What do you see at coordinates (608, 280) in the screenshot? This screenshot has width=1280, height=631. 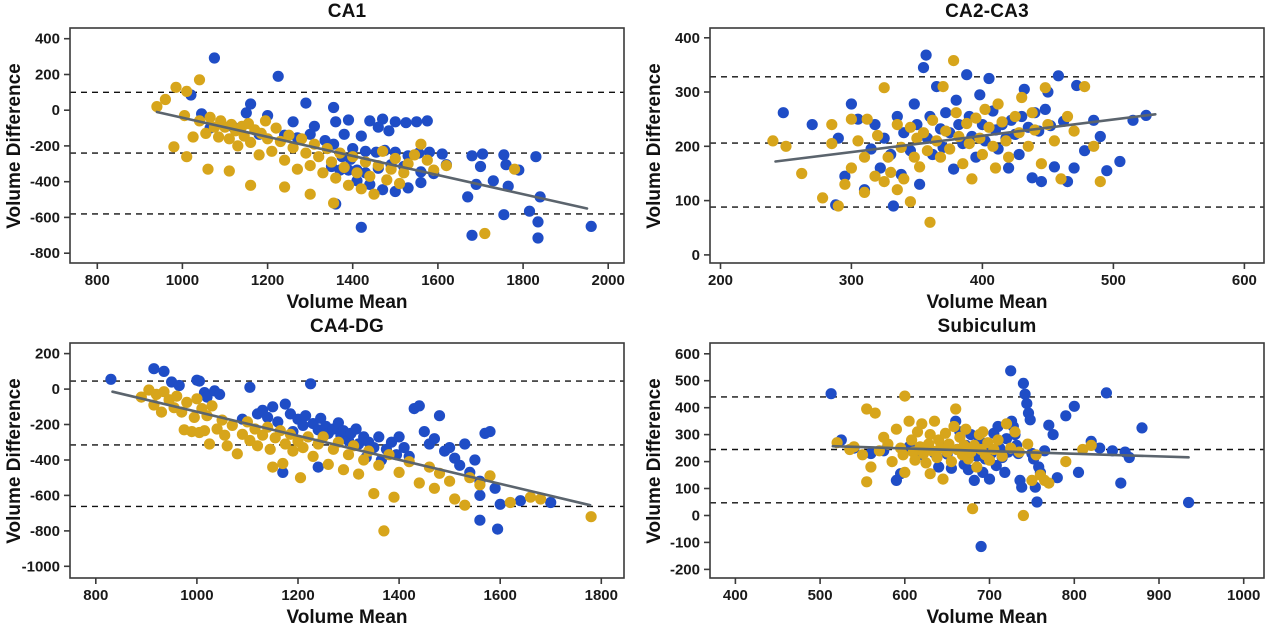 I see `x-tick-label: 2000` at bounding box center [608, 280].